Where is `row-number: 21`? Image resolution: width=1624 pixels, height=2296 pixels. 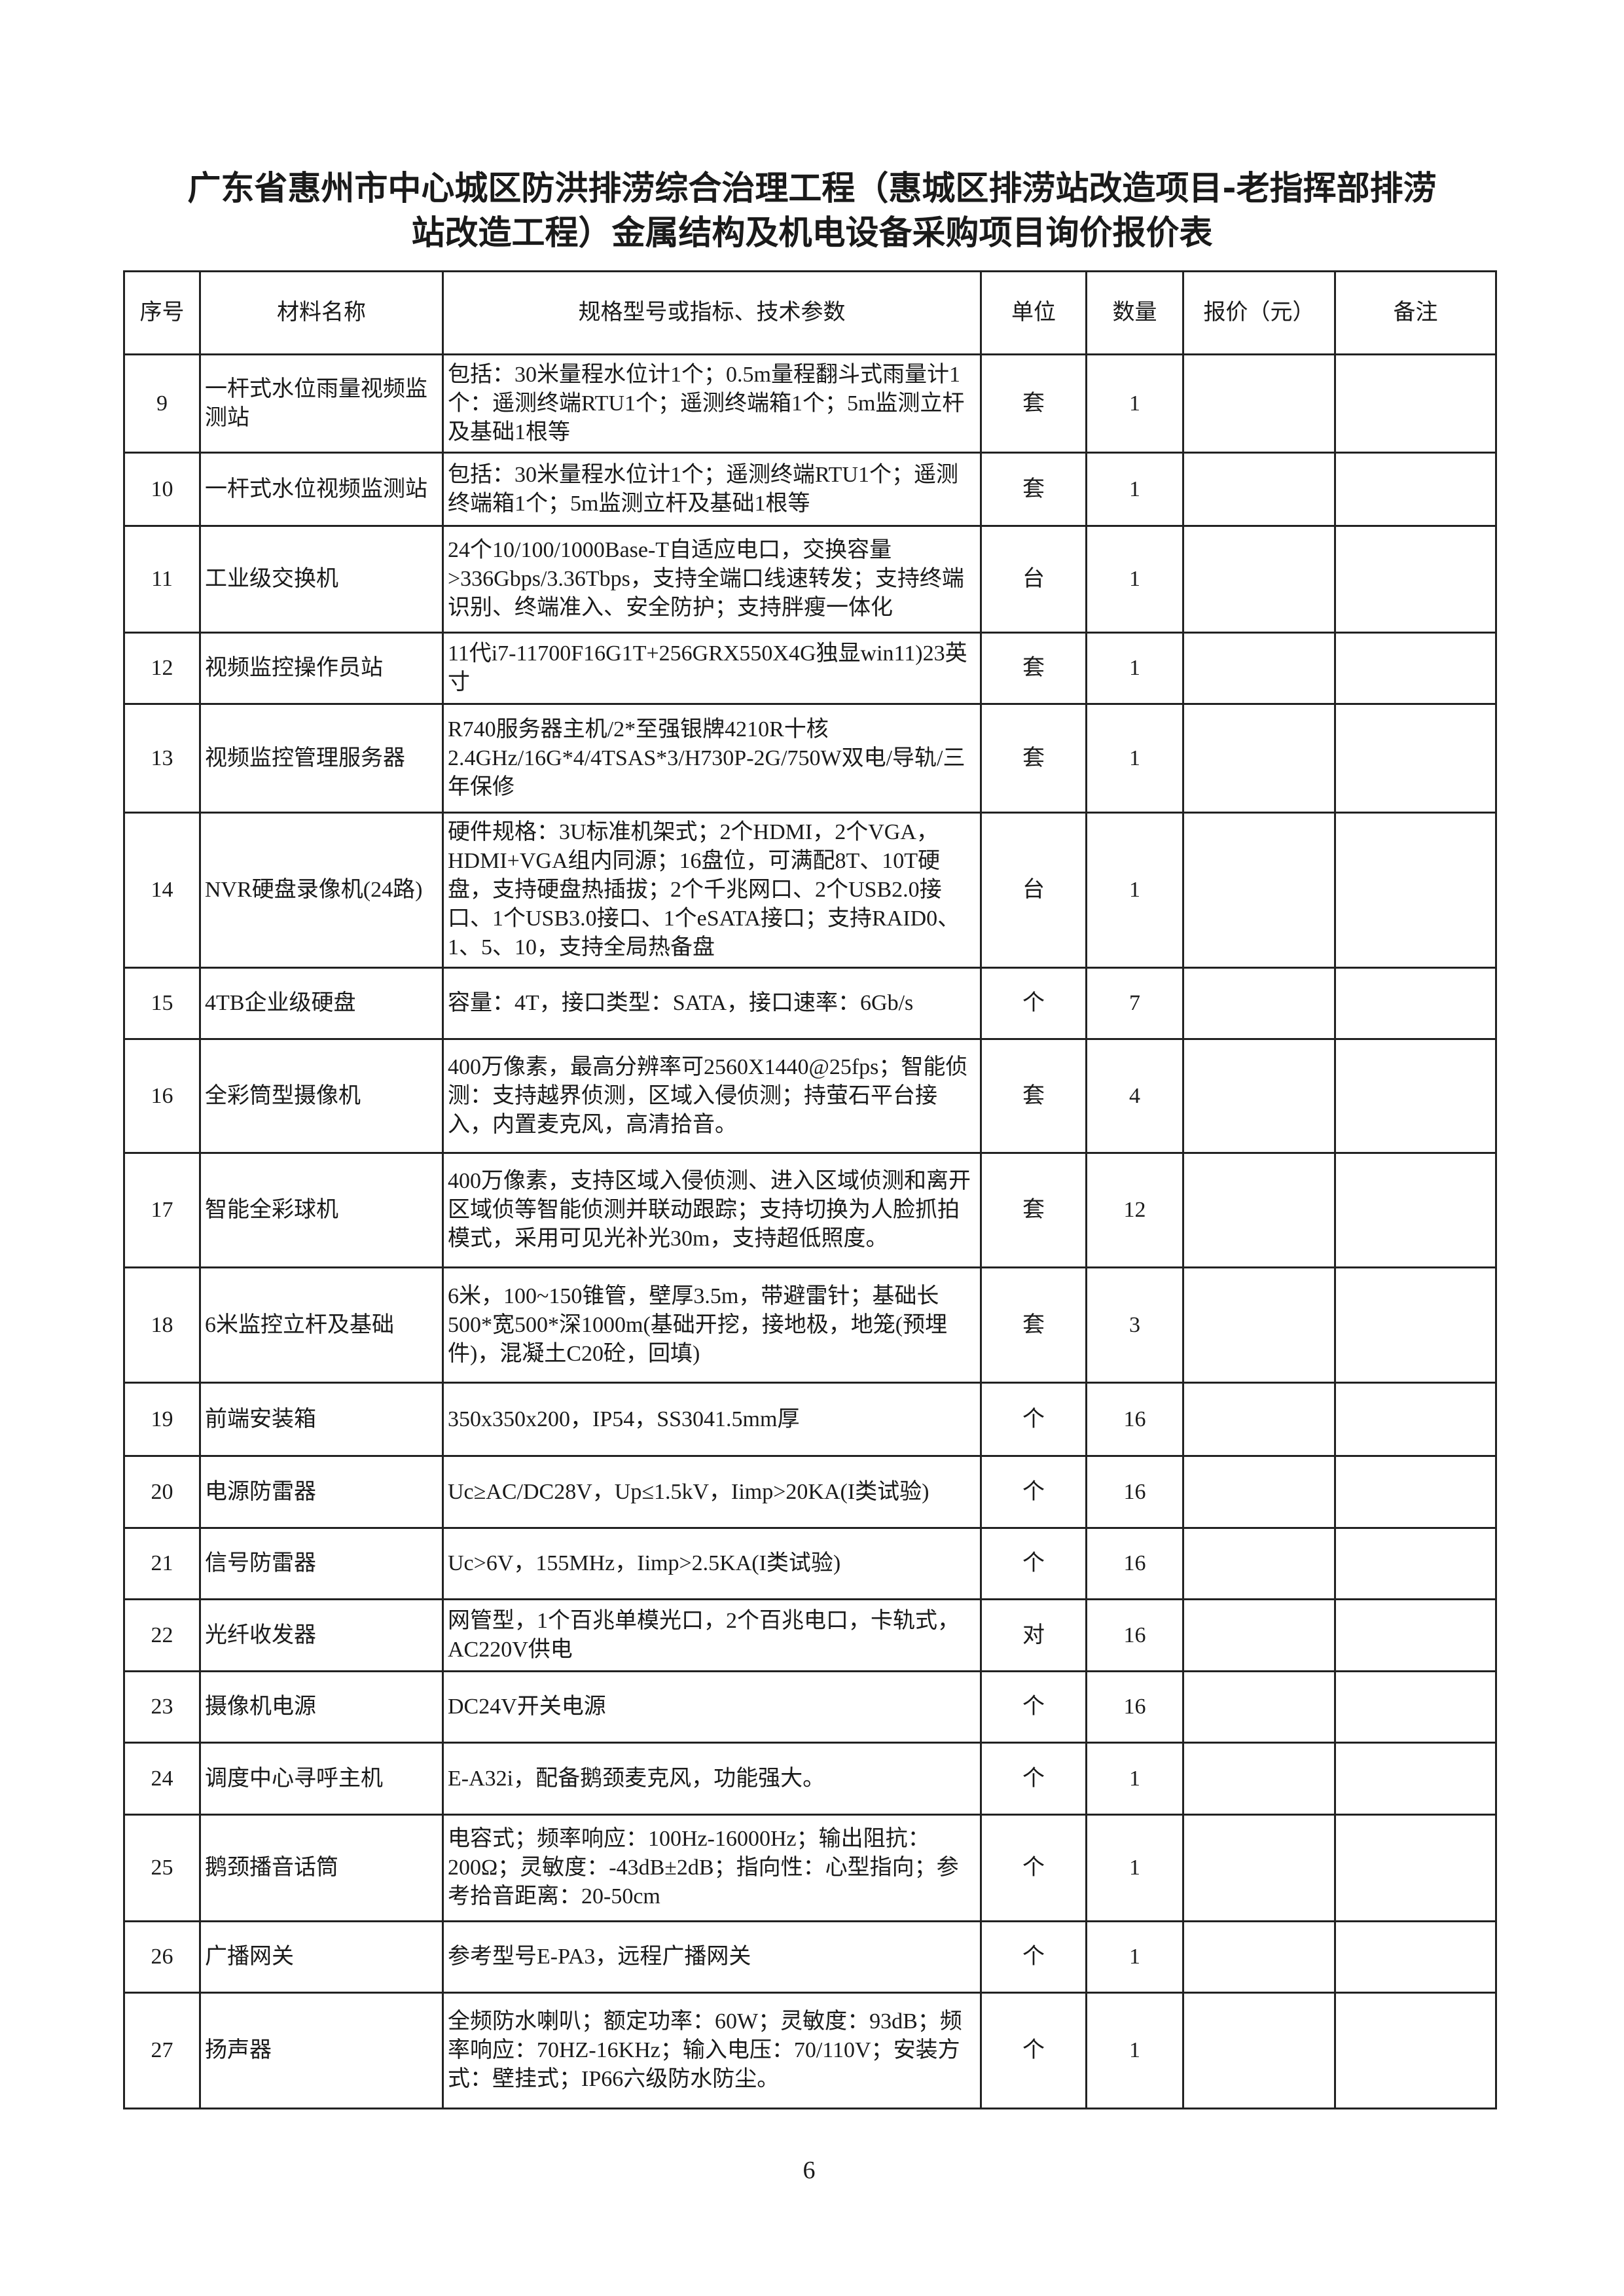
row-number: 21 is located at coordinates (162, 1563).